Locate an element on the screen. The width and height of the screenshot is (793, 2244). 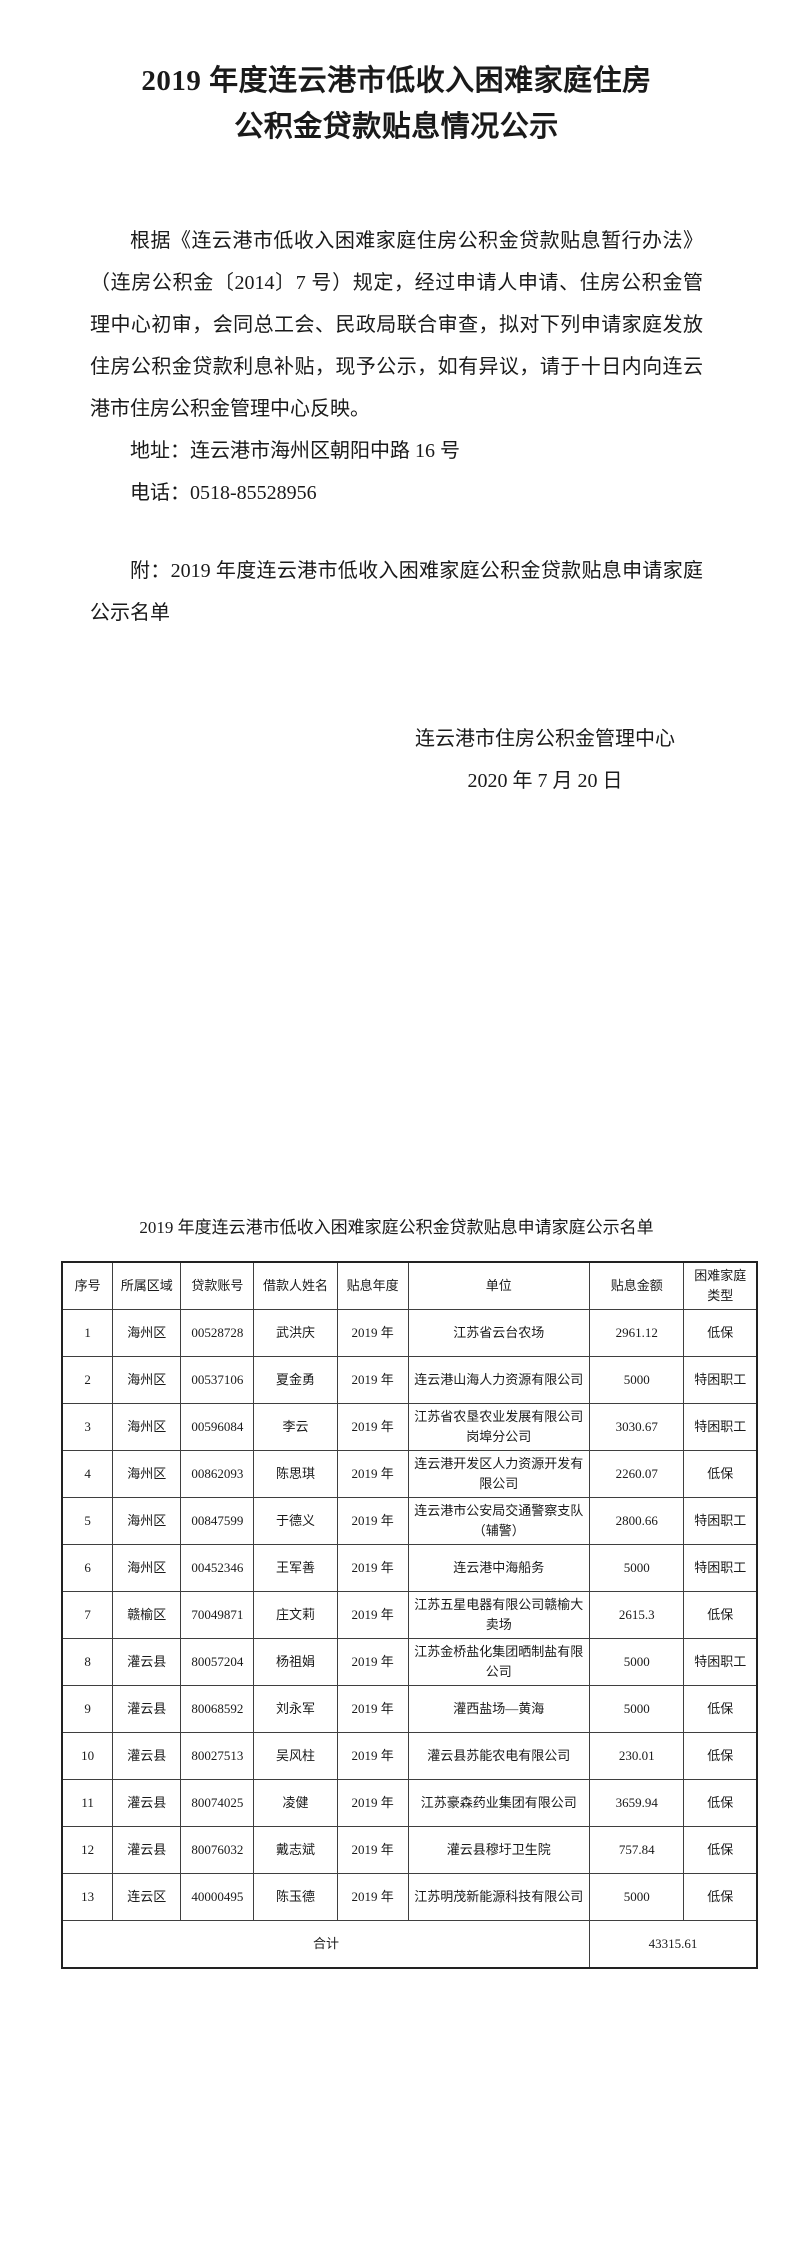
cell-unit: 江苏豪森药业集团有限公司 is located at coordinates (498, 1803).